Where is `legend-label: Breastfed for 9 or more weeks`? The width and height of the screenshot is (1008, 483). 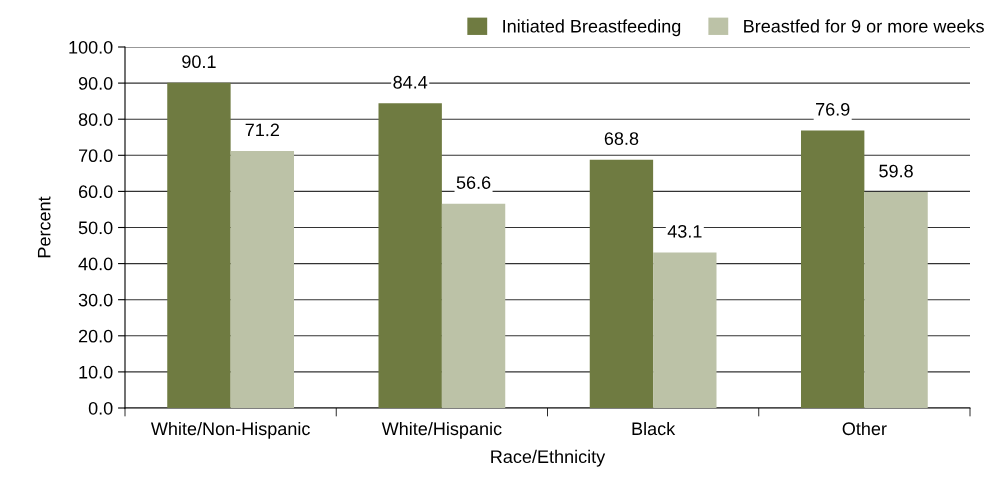
legend-label: Breastfed for 9 or more weeks is located at coordinates (864, 26).